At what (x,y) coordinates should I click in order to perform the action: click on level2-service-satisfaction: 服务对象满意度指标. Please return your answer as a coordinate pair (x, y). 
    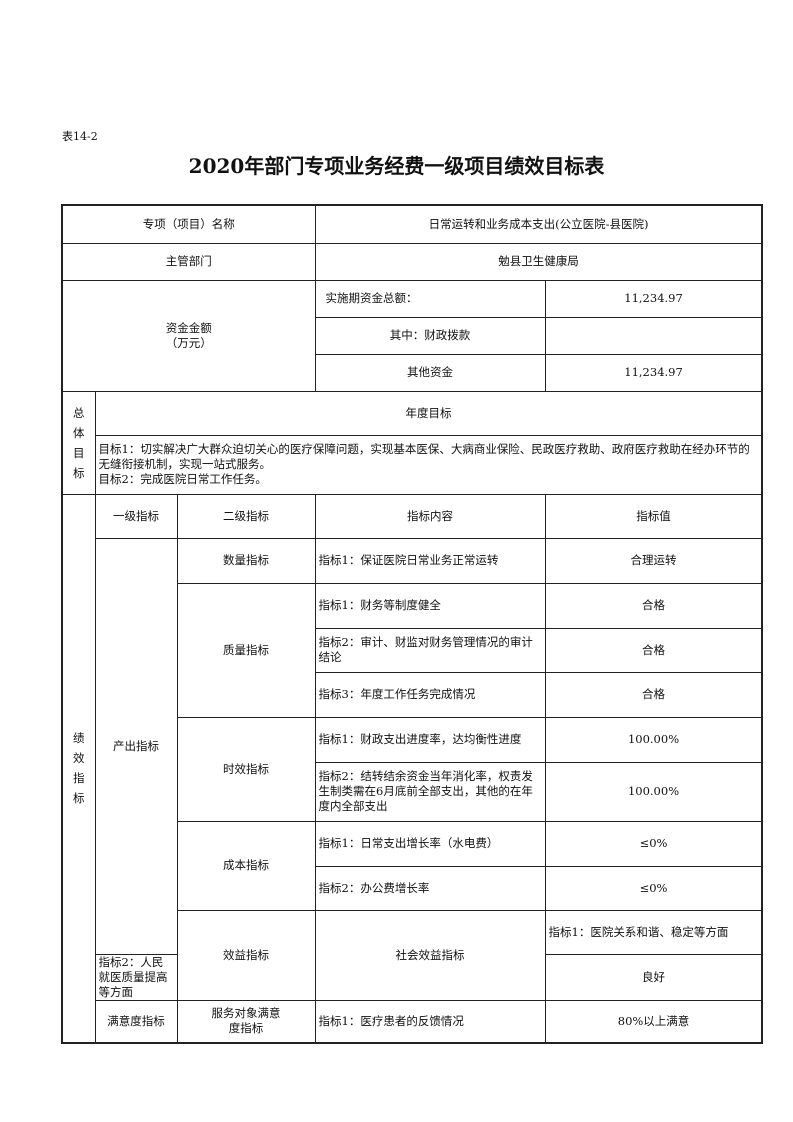
    Looking at the image, I should click on (246, 1021).